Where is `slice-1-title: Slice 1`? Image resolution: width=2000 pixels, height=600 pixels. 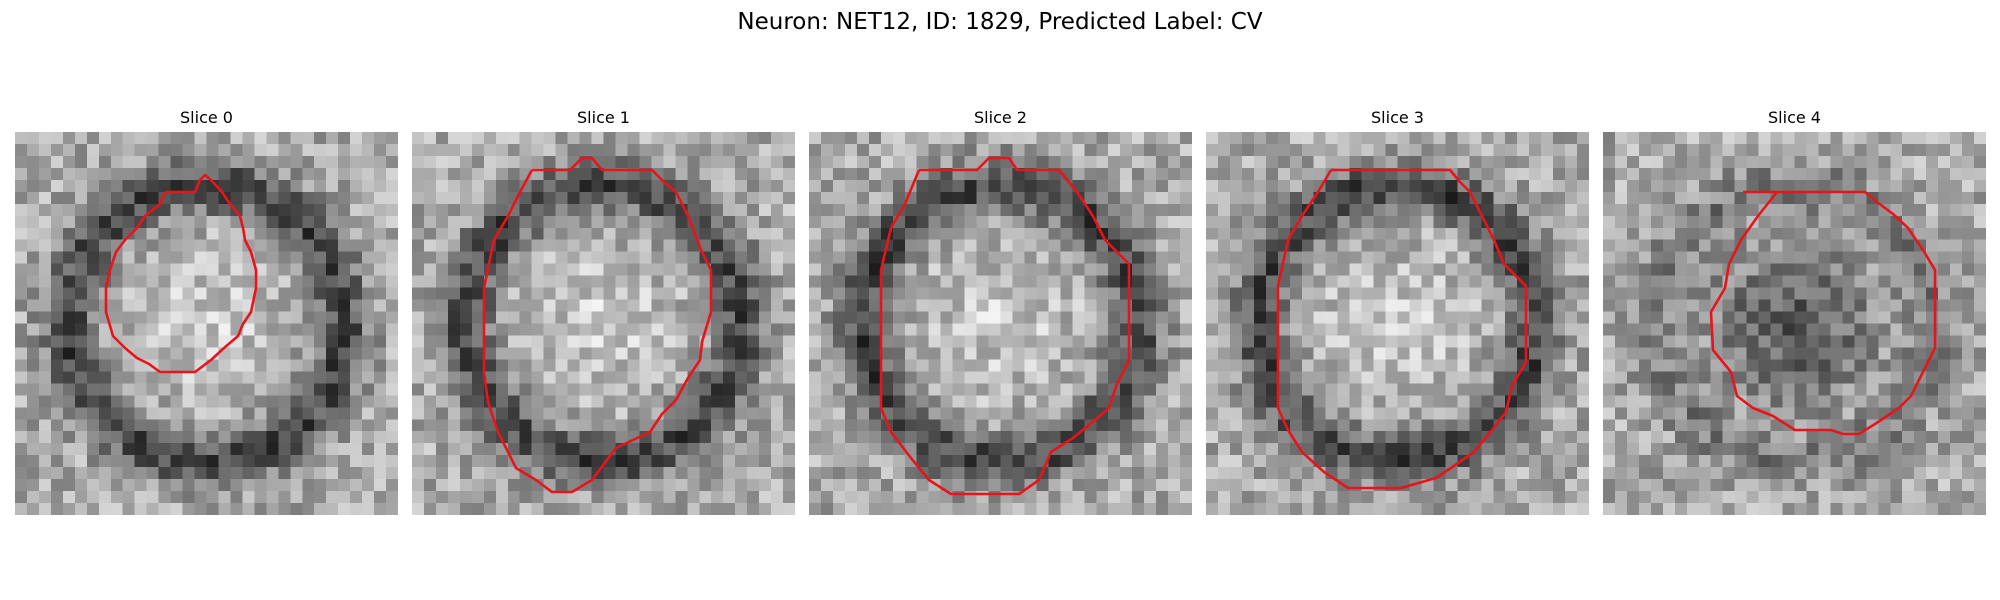
slice-1-title: Slice 1 is located at coordinates (603, 117).